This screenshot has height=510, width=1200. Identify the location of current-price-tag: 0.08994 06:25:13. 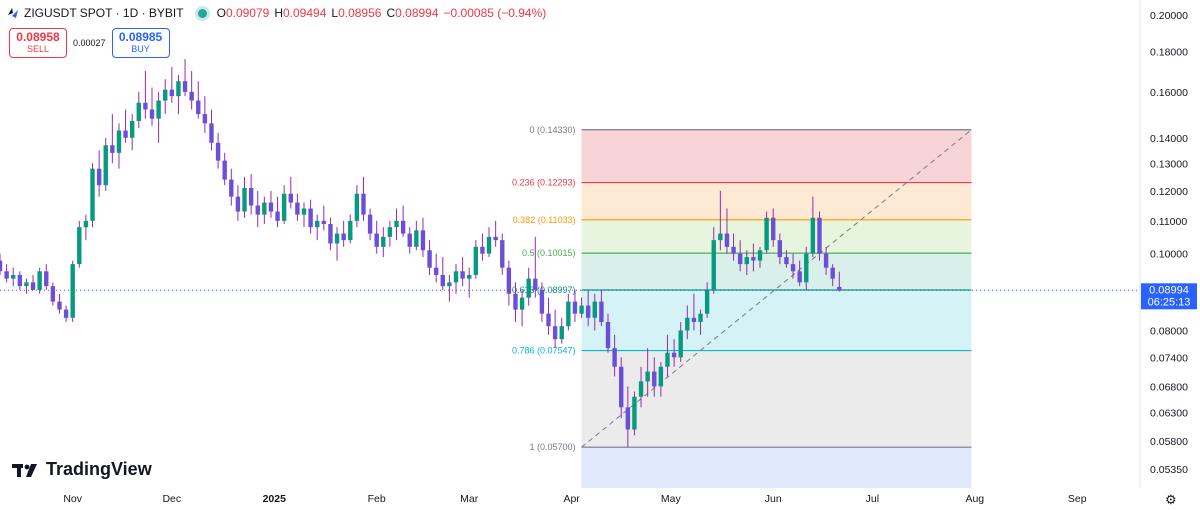
(1169, 296).